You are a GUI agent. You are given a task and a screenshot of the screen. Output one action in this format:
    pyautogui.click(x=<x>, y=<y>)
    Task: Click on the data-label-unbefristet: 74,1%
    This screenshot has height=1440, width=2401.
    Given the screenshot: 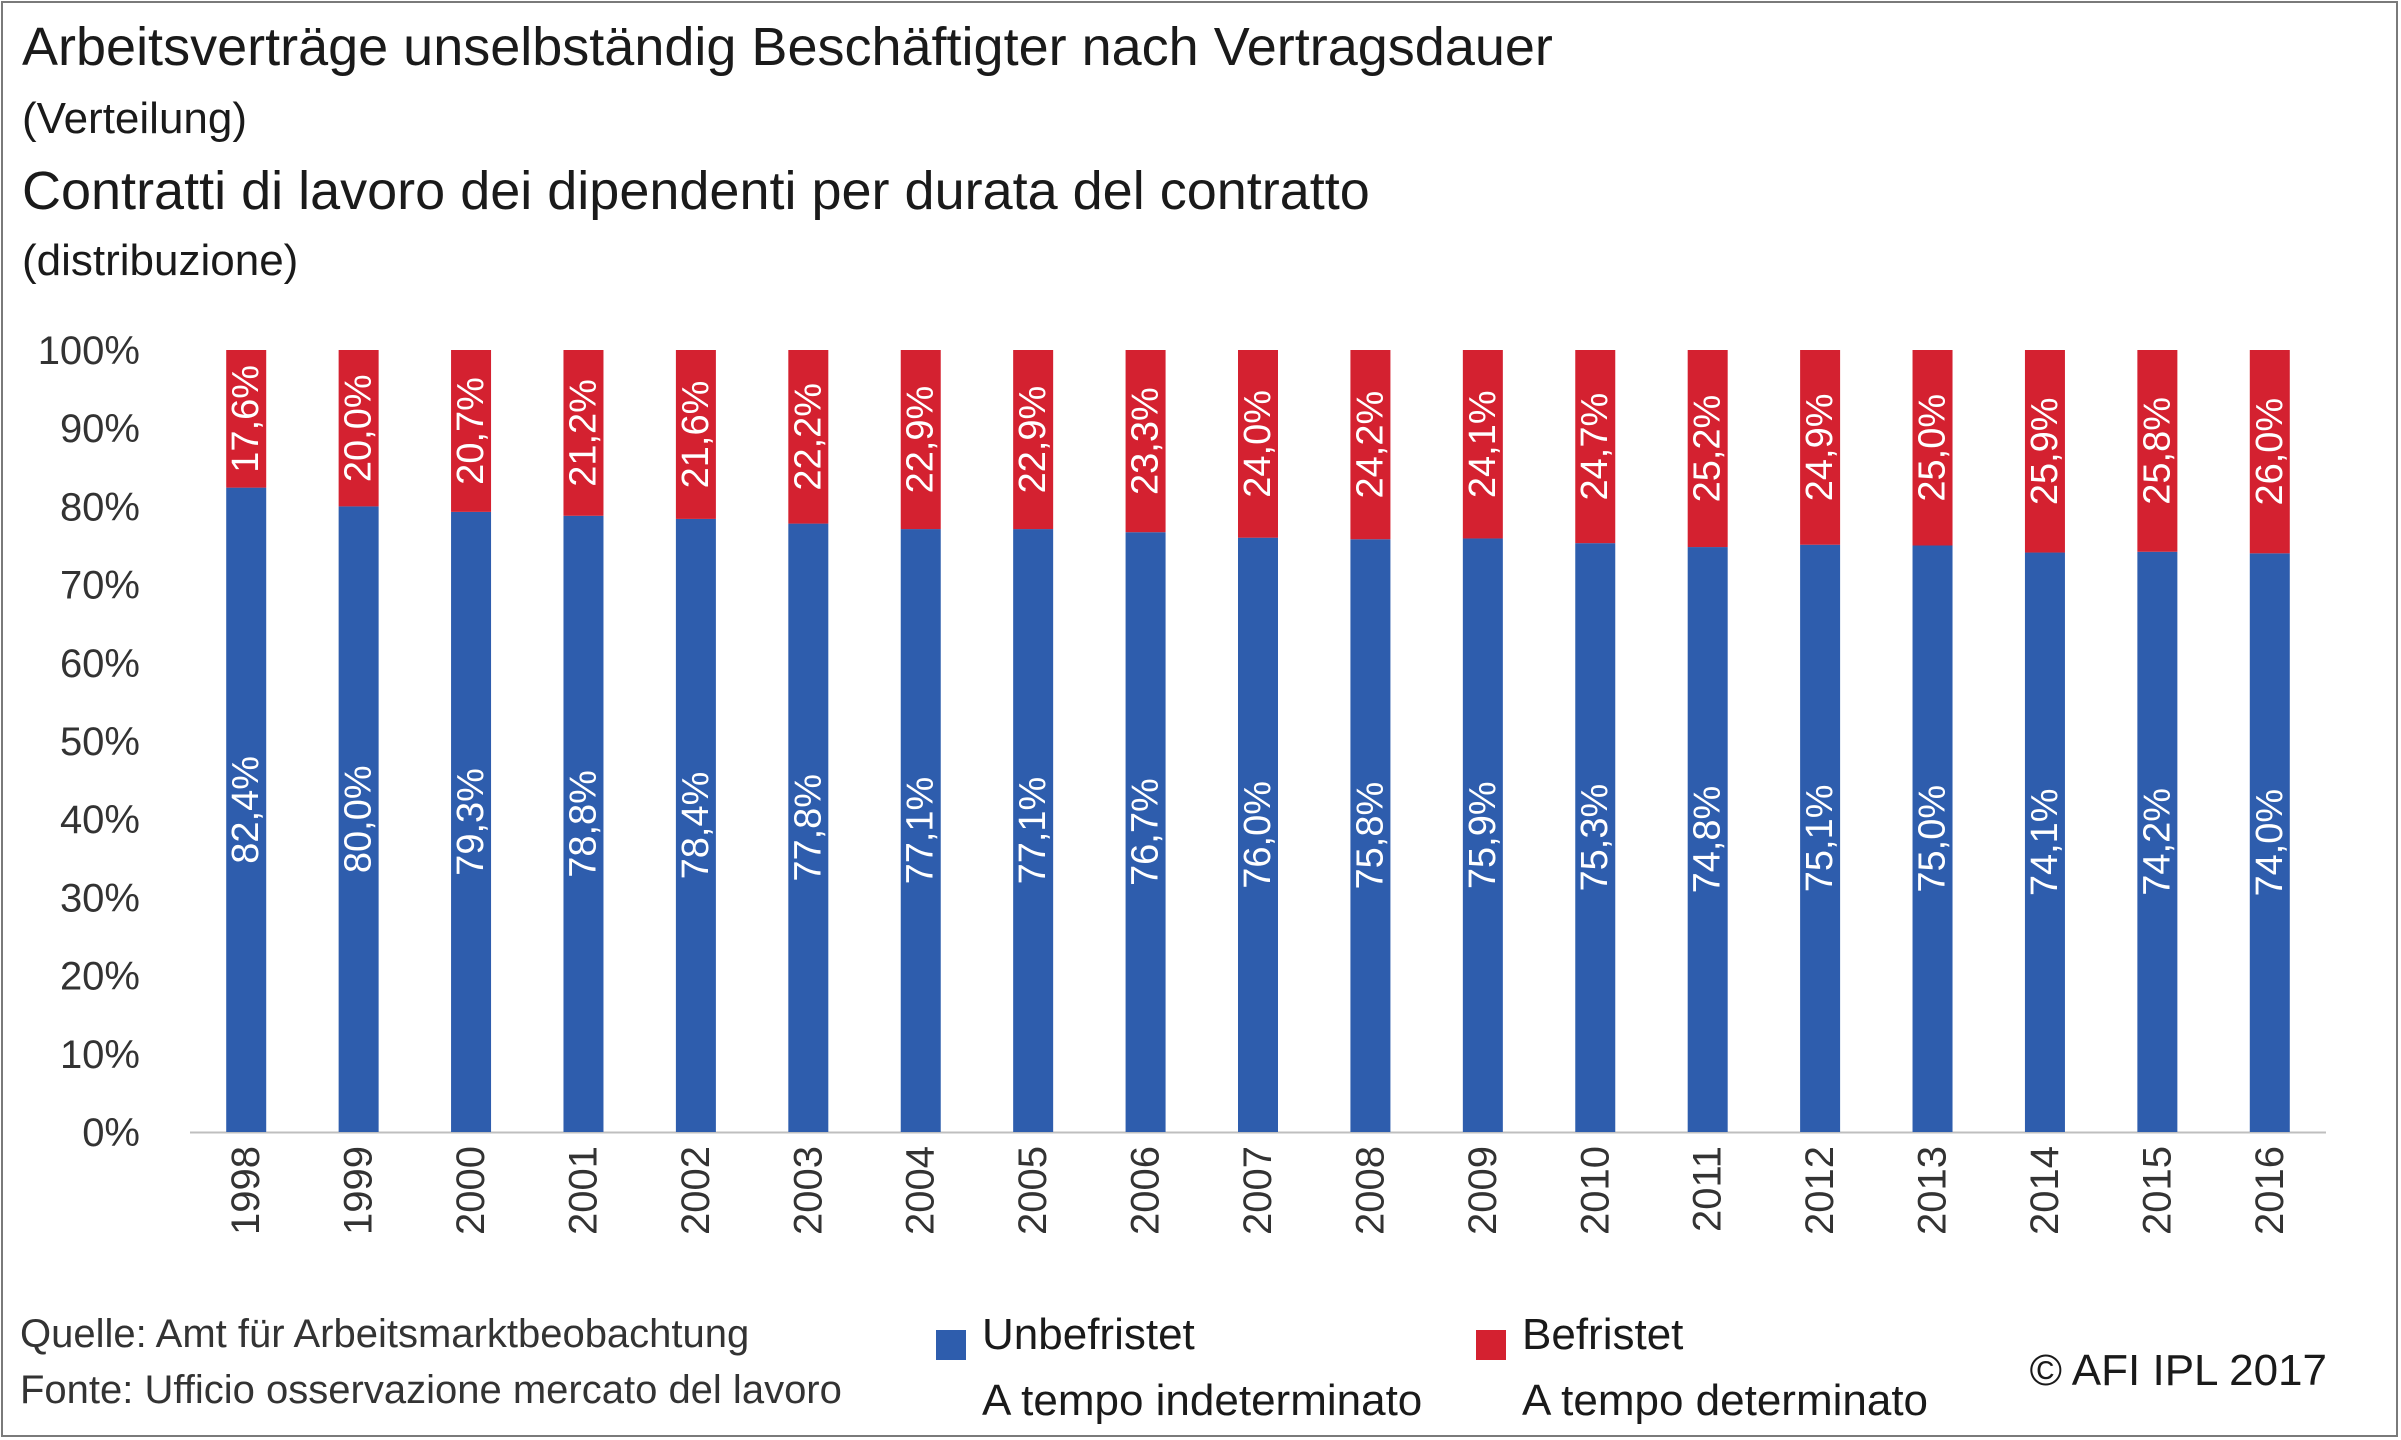 What is the action you would take?
    pyautogui.click(x=2045, y=842)
    